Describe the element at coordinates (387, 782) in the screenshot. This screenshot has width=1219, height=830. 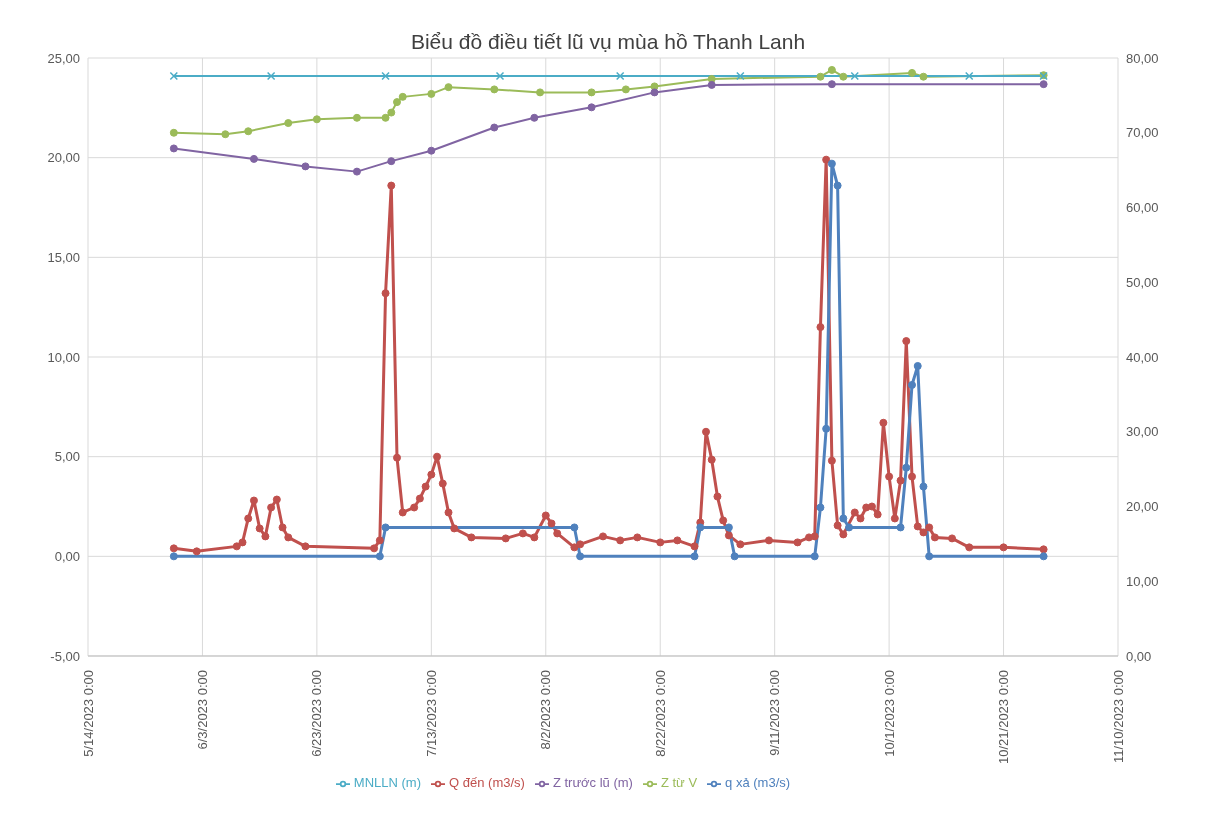
I see `legend-label: MNLLN (m)` at that location.